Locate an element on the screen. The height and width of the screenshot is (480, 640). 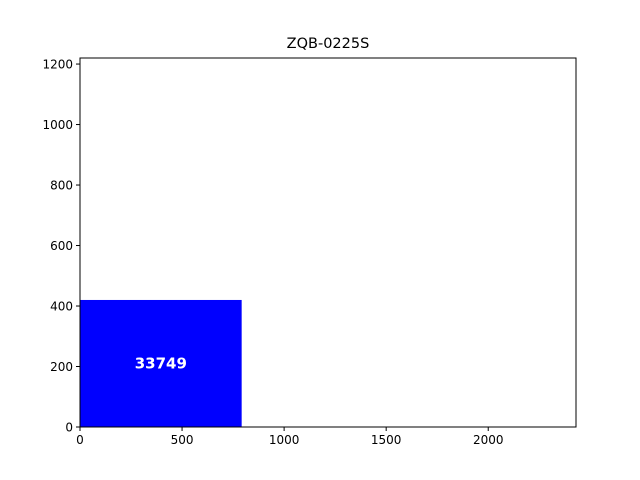
y-tick-label: 1000 is located at coordinates (57, 125).